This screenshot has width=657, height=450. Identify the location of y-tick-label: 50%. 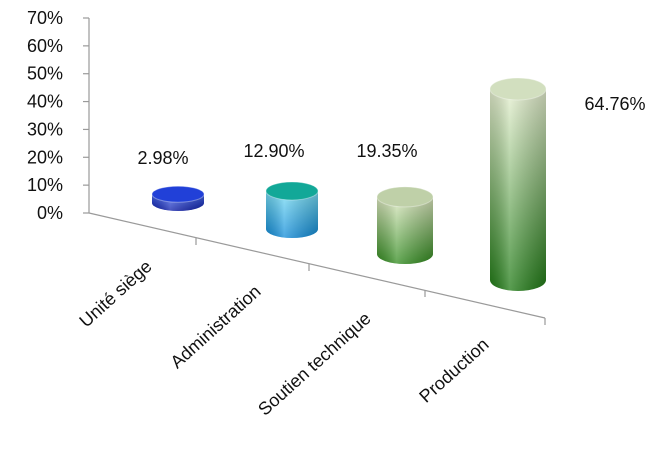
(45, 74).